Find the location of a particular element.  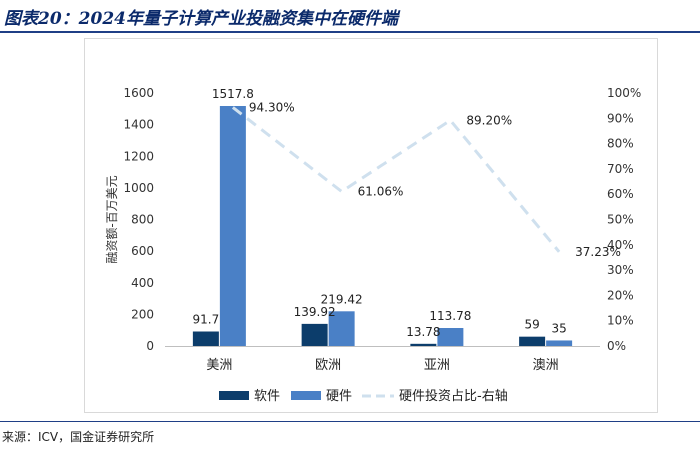

left-axis-tick-label: 1600 is located at coordinates (138, 93).